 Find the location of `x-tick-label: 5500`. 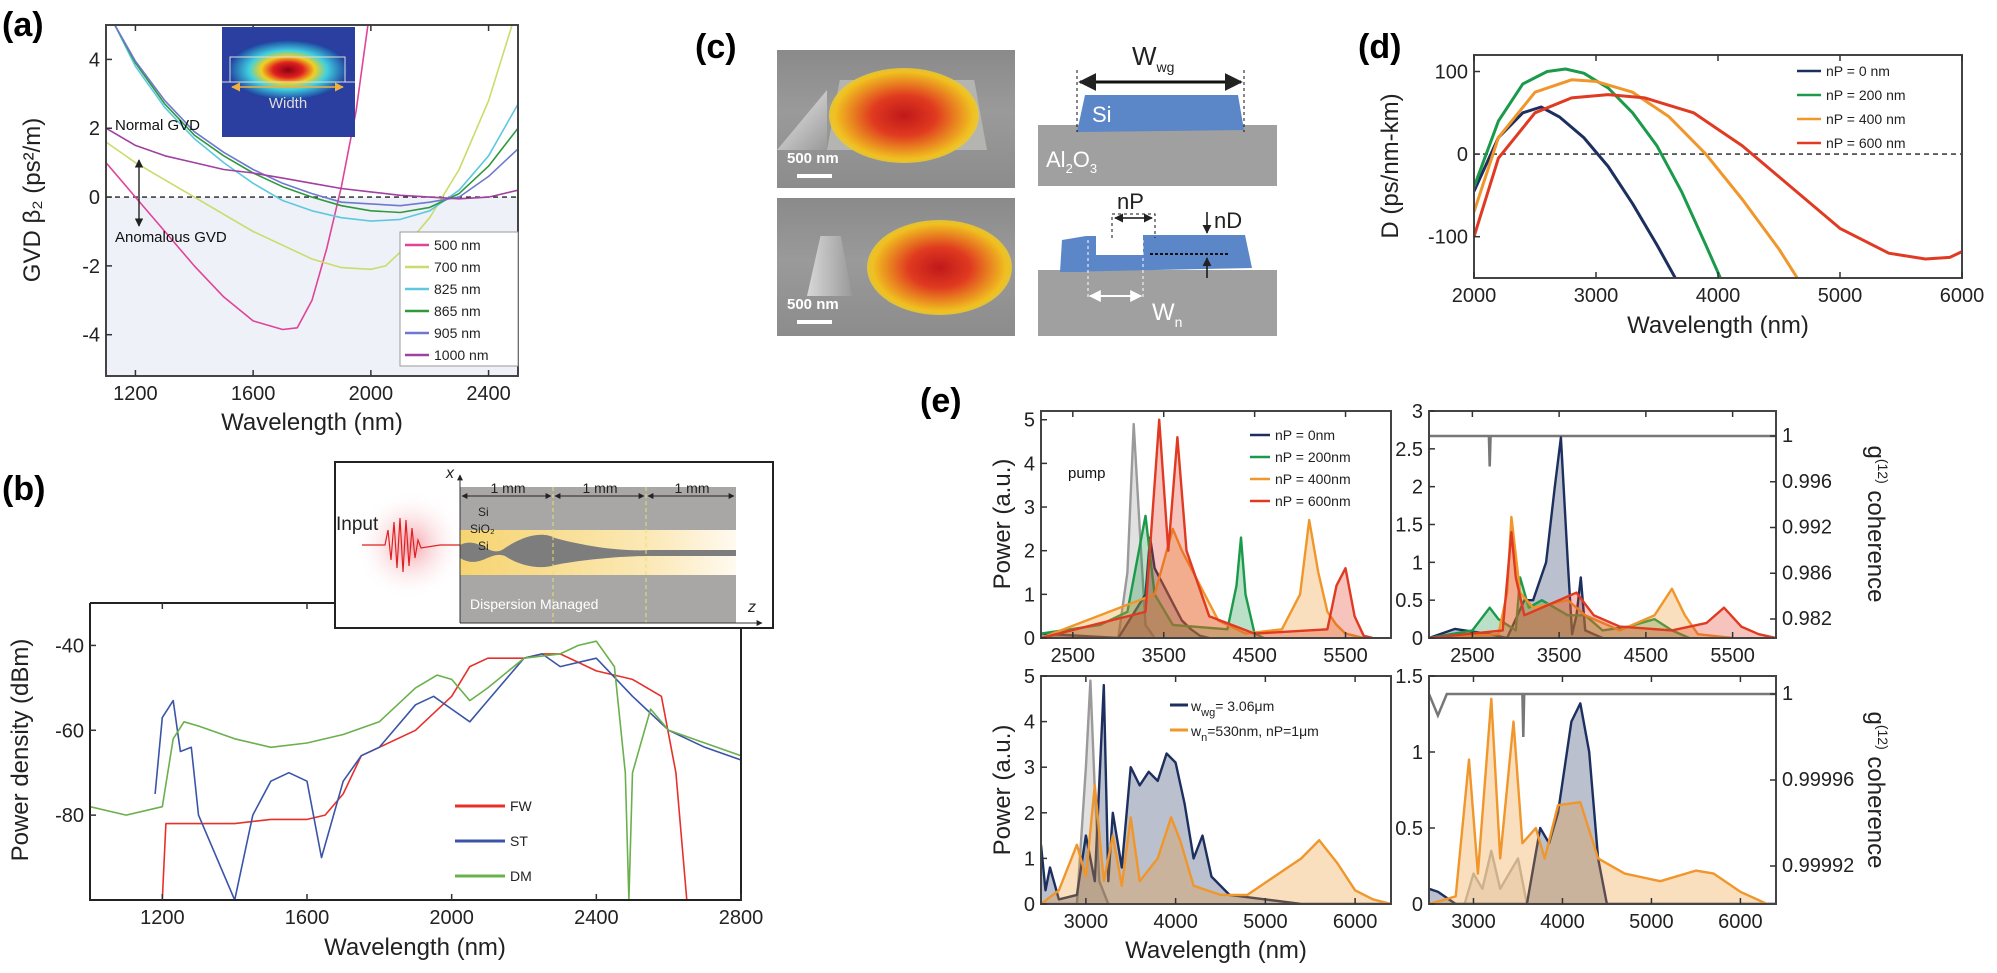

x-tick-label: 5500 is located at coordinates (1732, 656).